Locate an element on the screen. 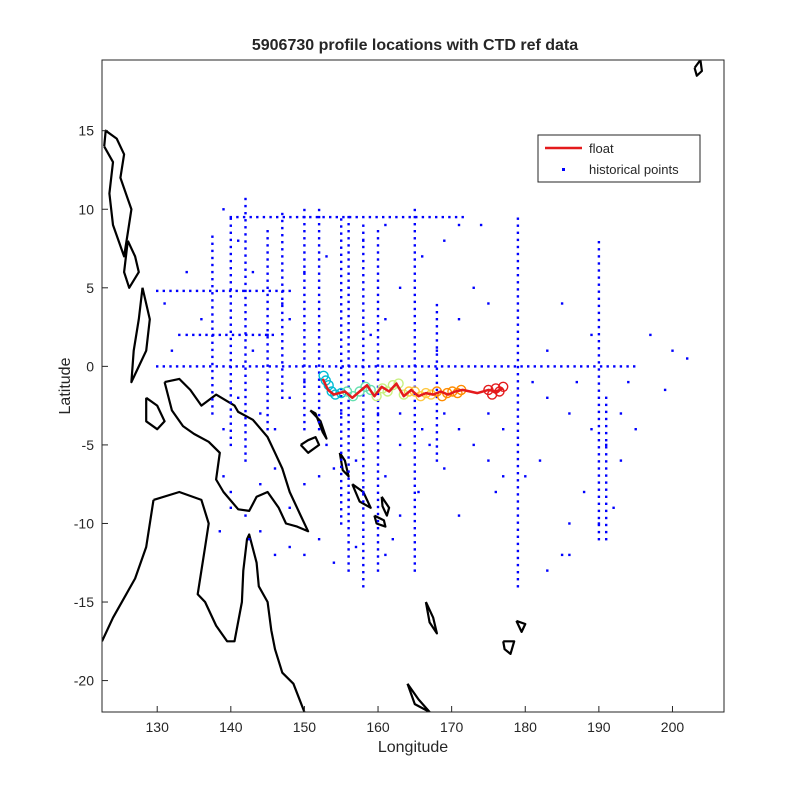 This screenshot has width=800, height=800. legend: float historical points is located at coordinates (619, 158).